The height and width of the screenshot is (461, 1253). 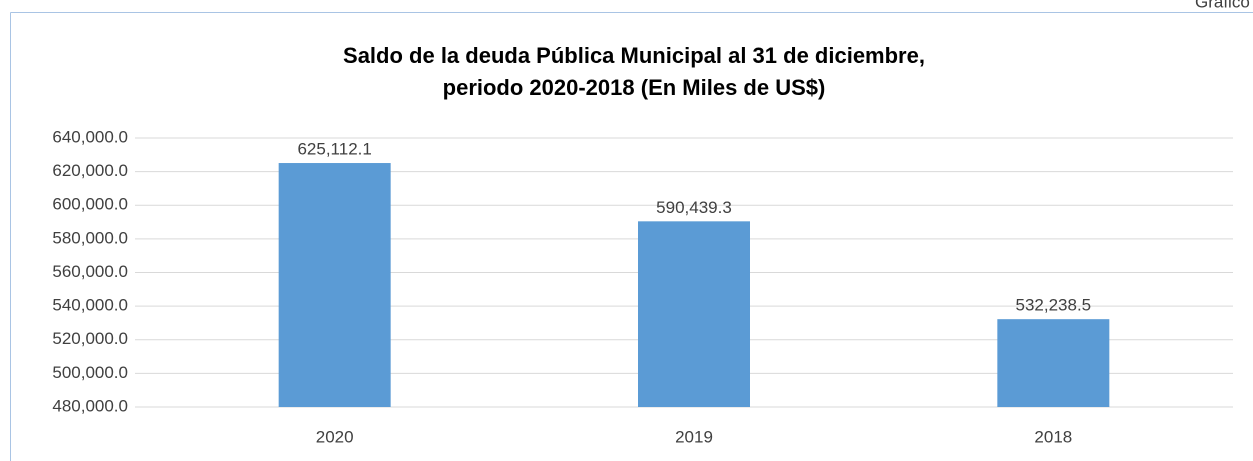 What do you see at coordinates (90, 237) in the screenshot?
I see `y-tick-label: 580,000.0` at bounding box center [90, 237].